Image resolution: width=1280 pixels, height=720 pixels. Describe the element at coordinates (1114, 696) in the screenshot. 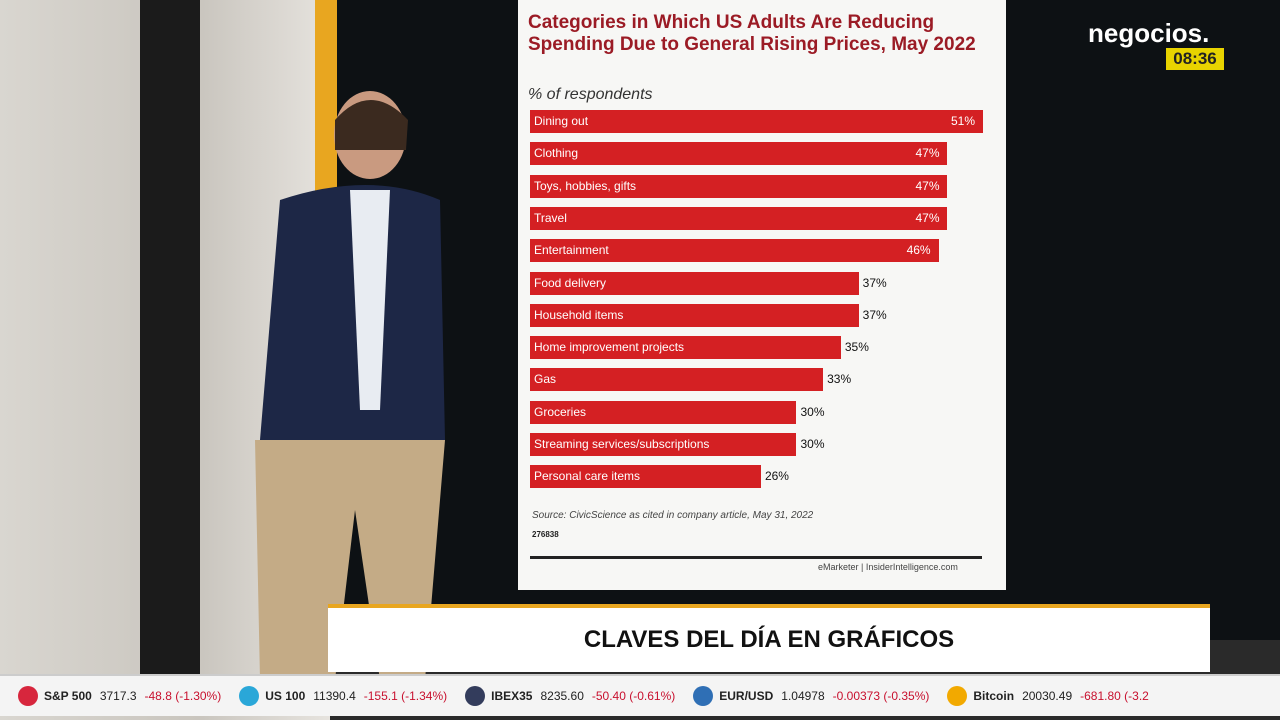

I see `ticker-change: -681.80 (-3.2` at that location.